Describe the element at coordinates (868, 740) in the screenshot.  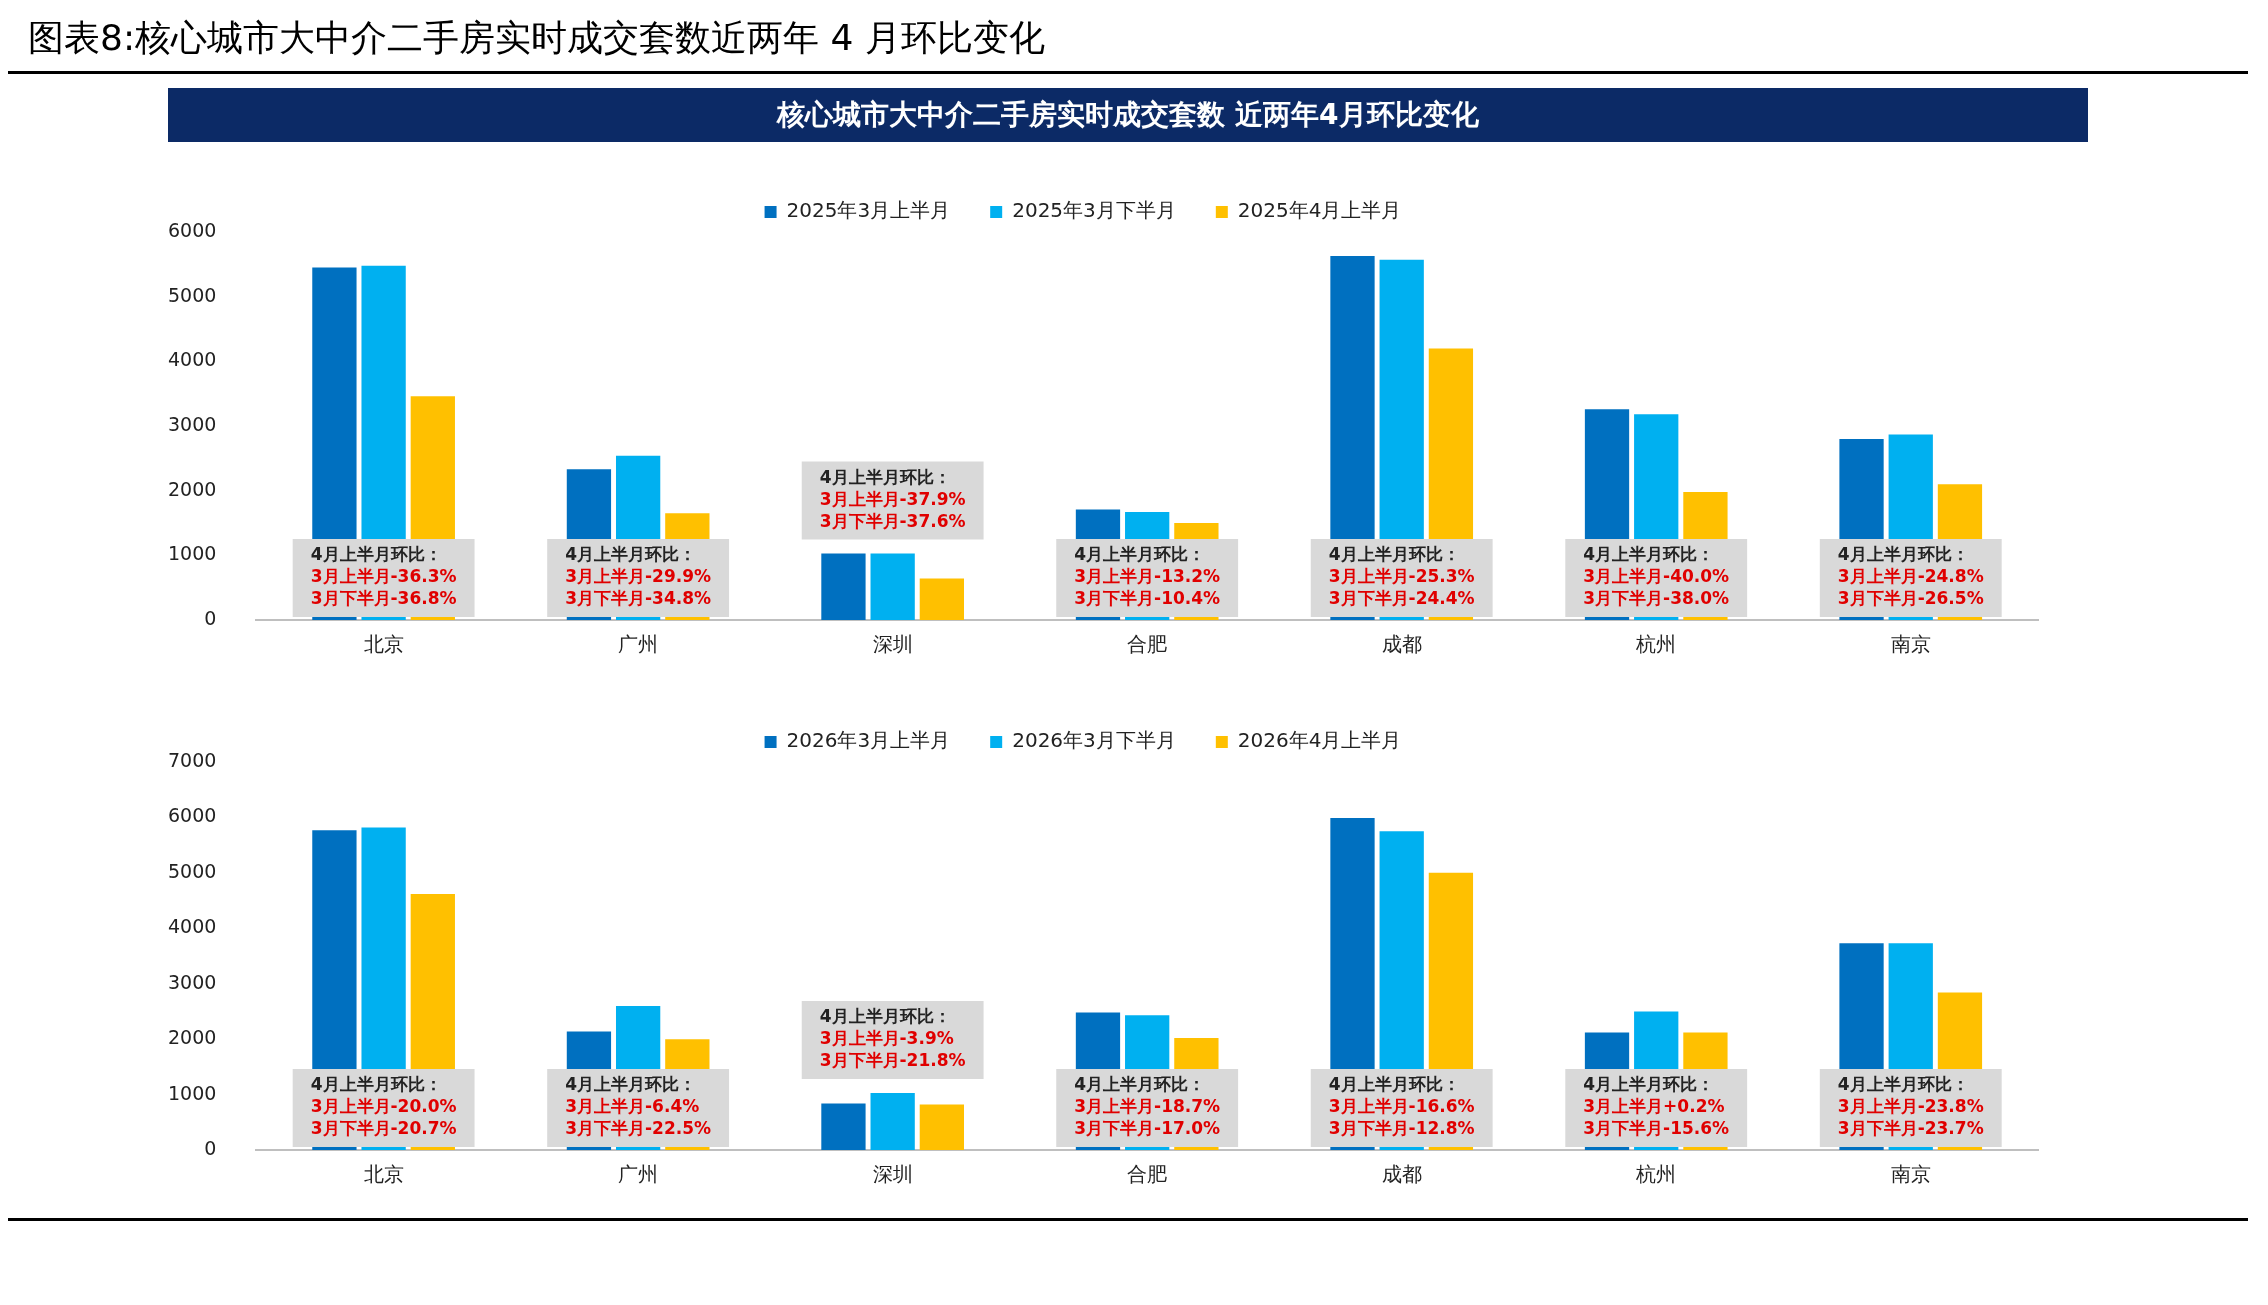
I see `legend-label: 2026年3月上半月` at that location.